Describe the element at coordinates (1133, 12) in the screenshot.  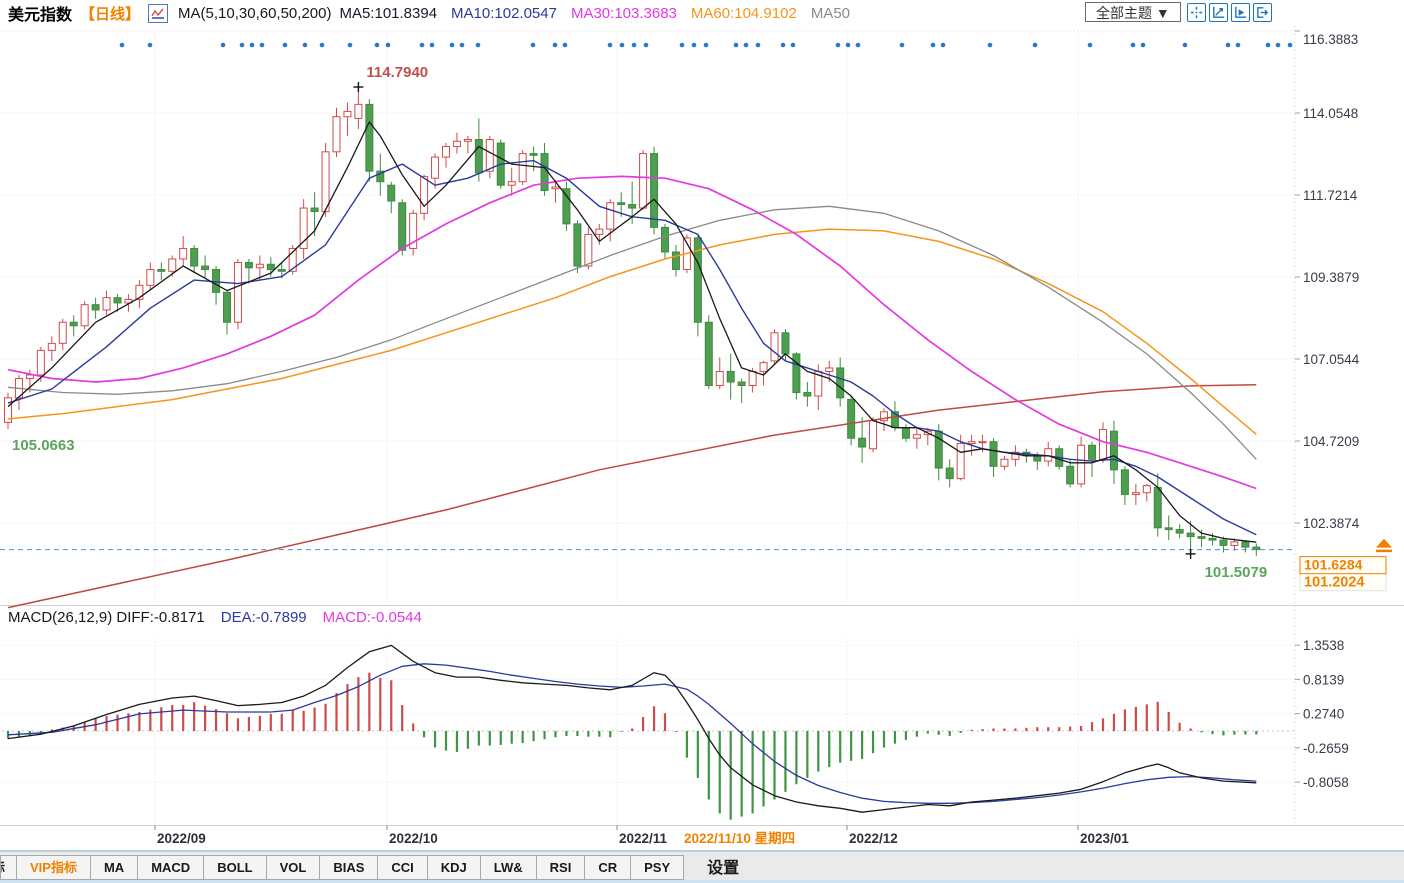
I see `theme-select-button: 全部主题 ▼` at that location.